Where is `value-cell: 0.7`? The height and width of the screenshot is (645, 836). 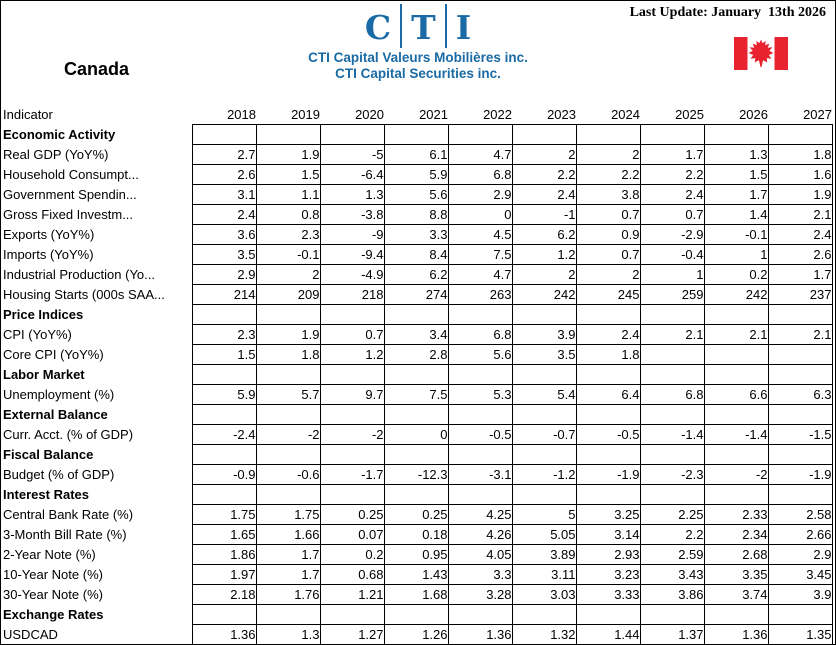 value-cell: 0.7 is located at coordinates (352, 334).